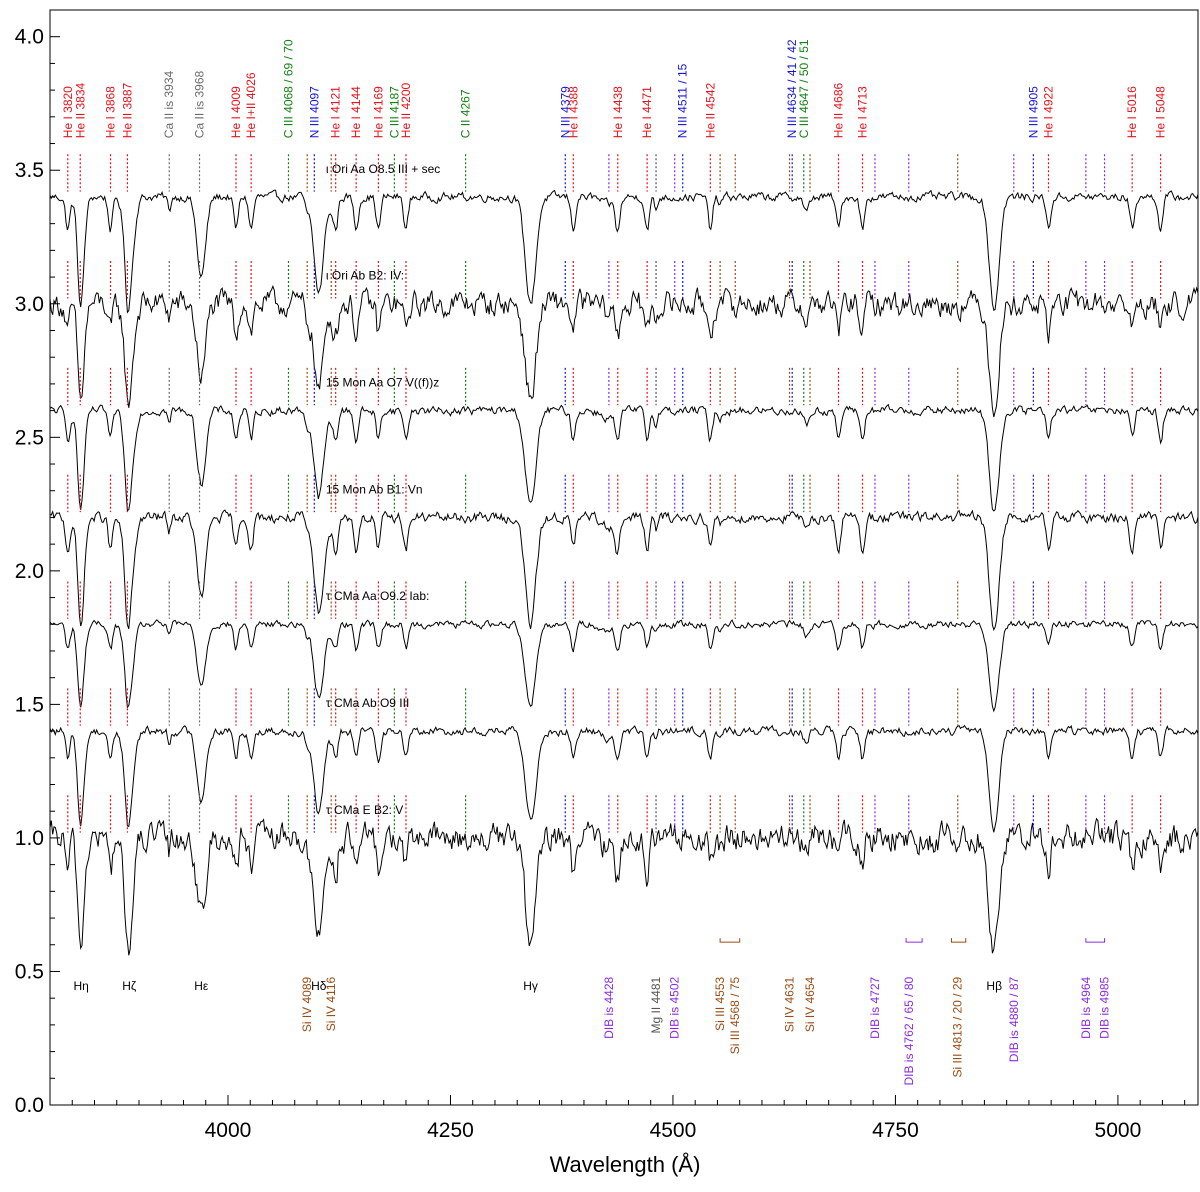 This screenshot has width=1200, height=1192. What do you see at coordinates (331, 1003) in the screenshot?
I see `bottom-line-label: Si IV 4116` at bounding box center [331, 1003].